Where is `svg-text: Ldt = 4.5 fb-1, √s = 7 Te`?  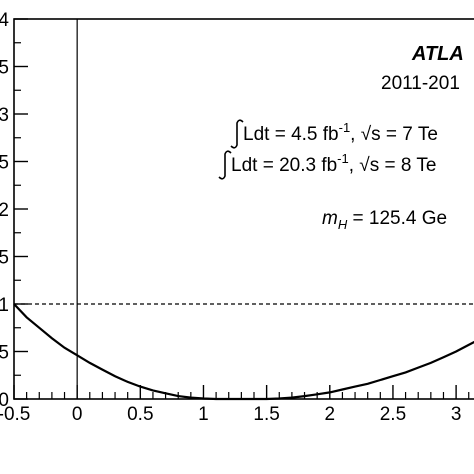
svg-text: Ldt = 4.5 fb-1, √s = 7 Te is located at coordinates (340, 132).